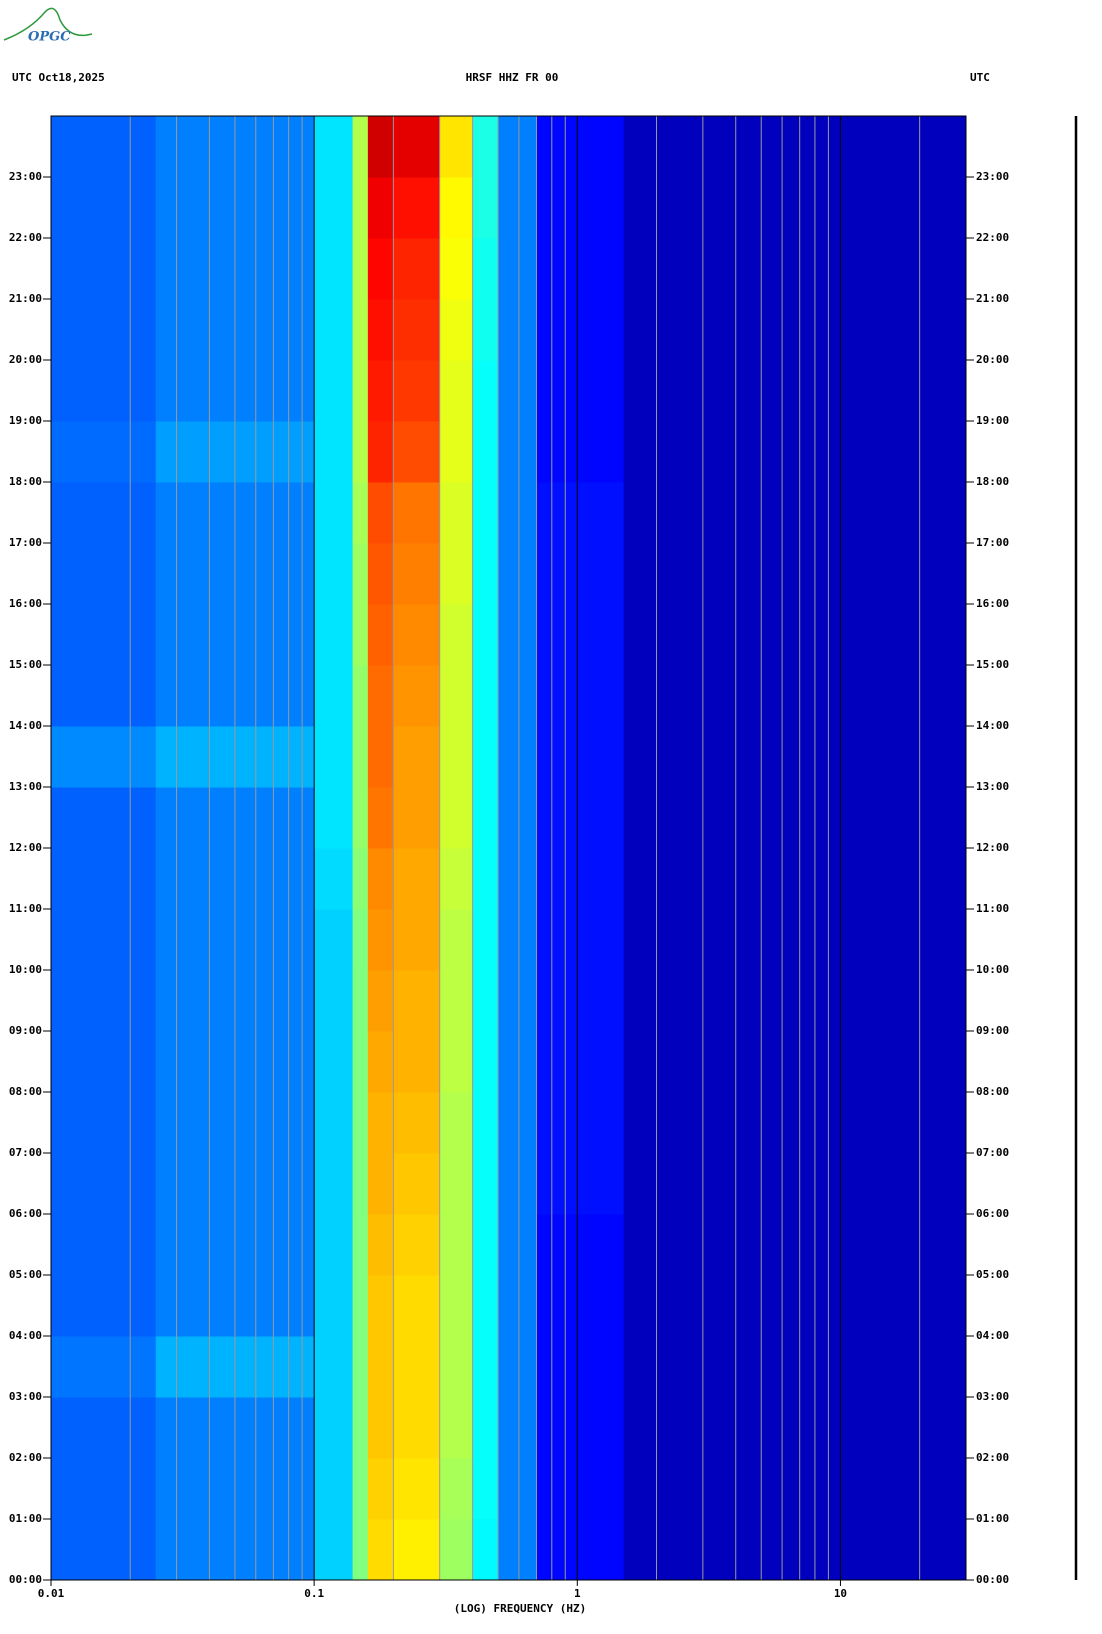  What do you see at coordinates (992, 1091) in the screenshot?
I see `y-tick-label-right: 08:00` at bounding box center [992, 1091].